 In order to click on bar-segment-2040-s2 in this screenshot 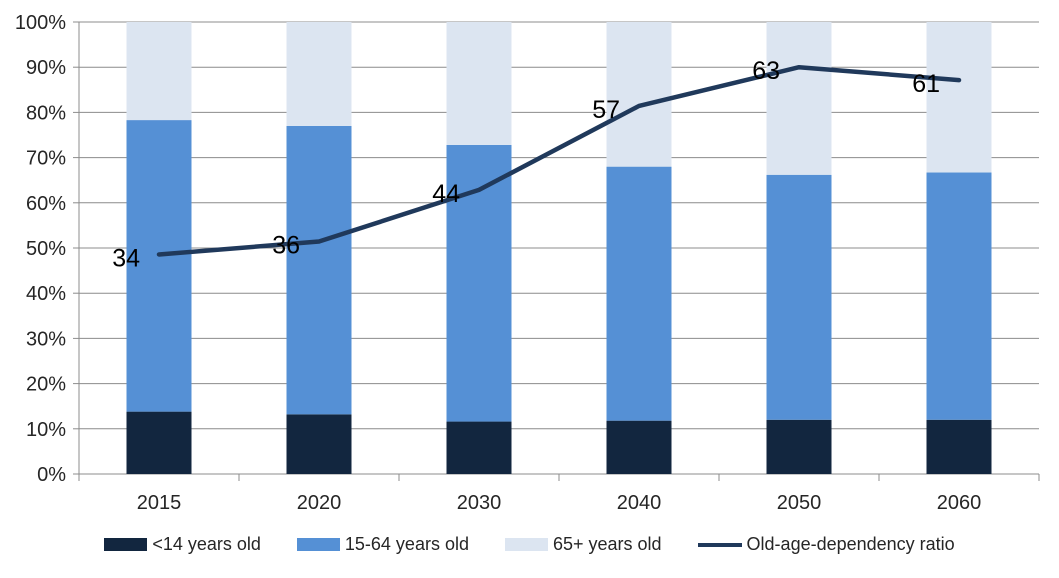, I will do `click(639, 94)`.